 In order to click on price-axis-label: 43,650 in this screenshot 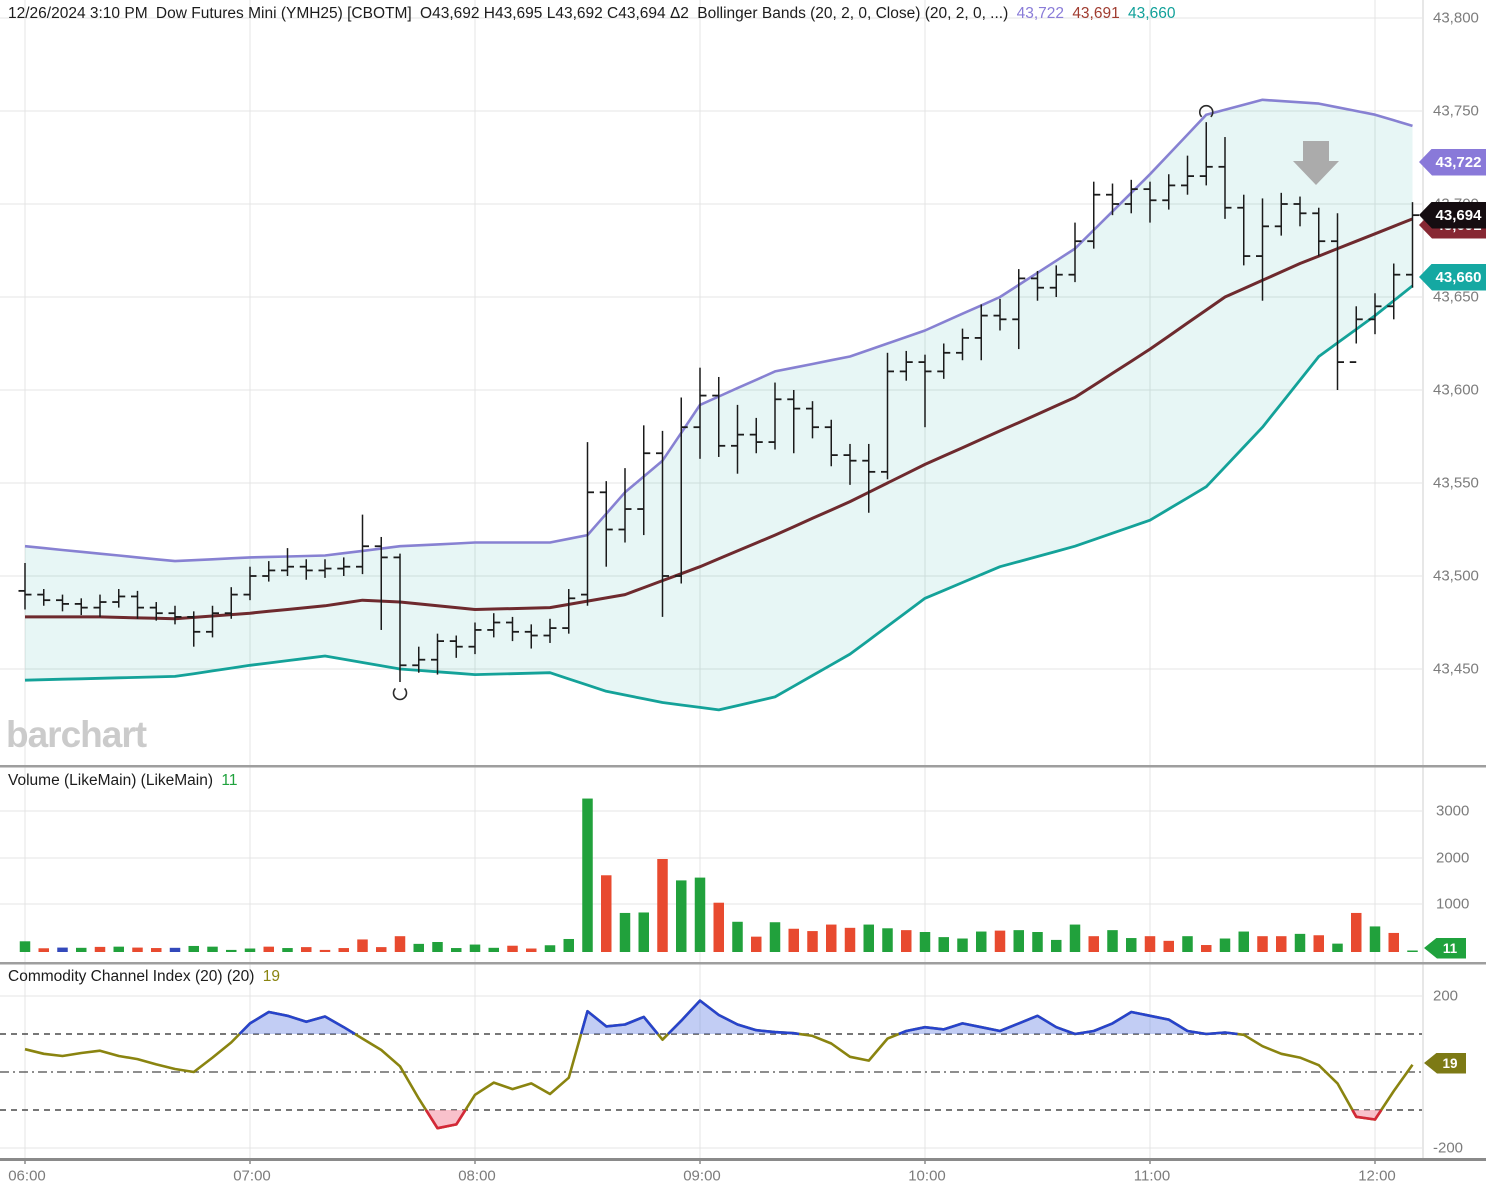, I will do `click(1456, 297)`.